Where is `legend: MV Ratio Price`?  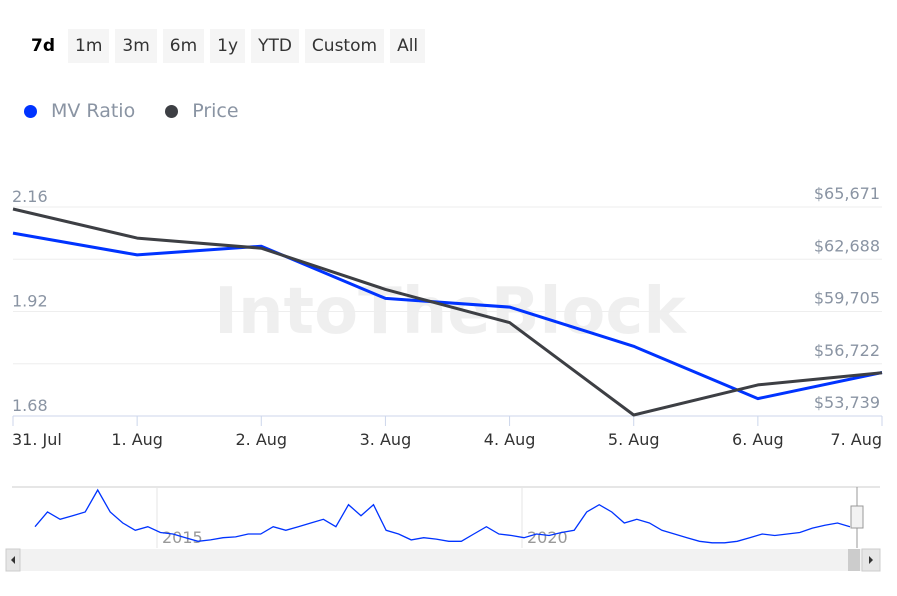 legend: MV Ratio Price is located at coordinates (131, 111).